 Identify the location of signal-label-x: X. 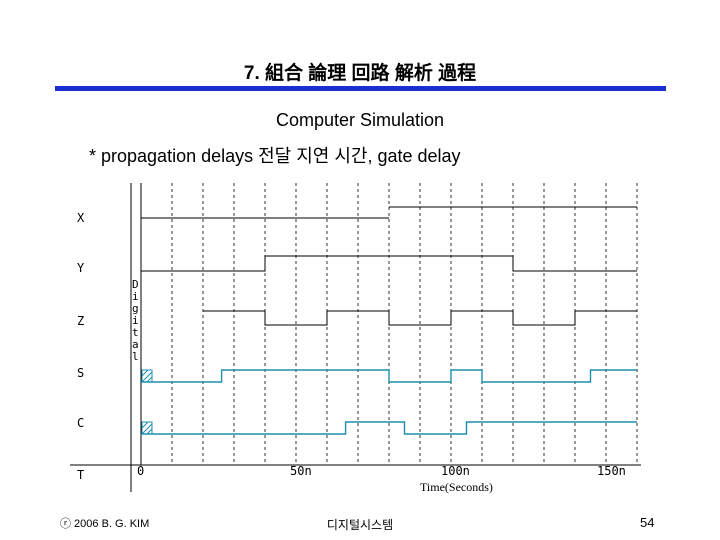
(81, 218).